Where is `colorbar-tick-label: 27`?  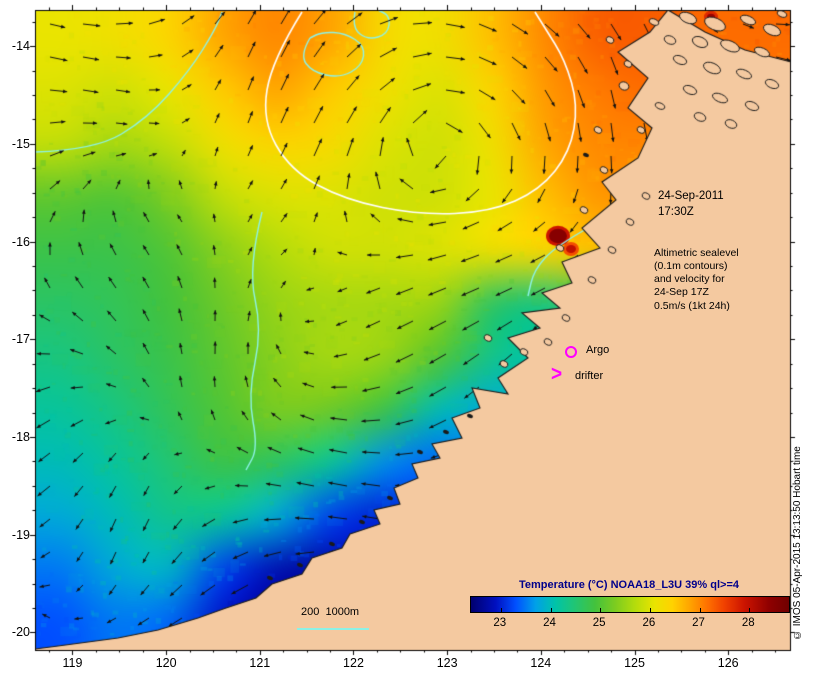 colorbar-tick-label: 27 is located at coordinates (698, 623).